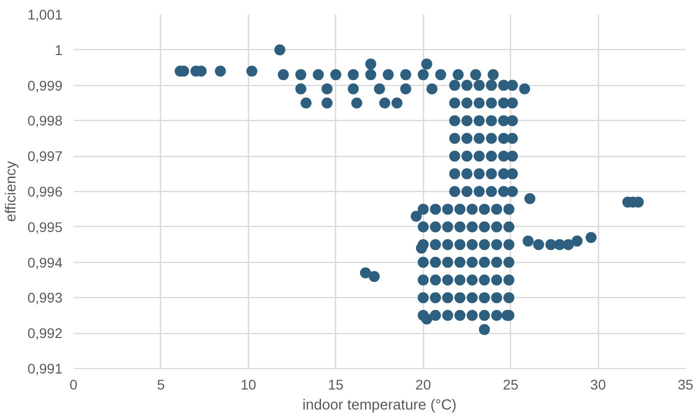 This screenshot has width=699, height=416. Describe the element at coordinates (686, 384) in the screenshot. I see `x-tick-label: 35` at that location.